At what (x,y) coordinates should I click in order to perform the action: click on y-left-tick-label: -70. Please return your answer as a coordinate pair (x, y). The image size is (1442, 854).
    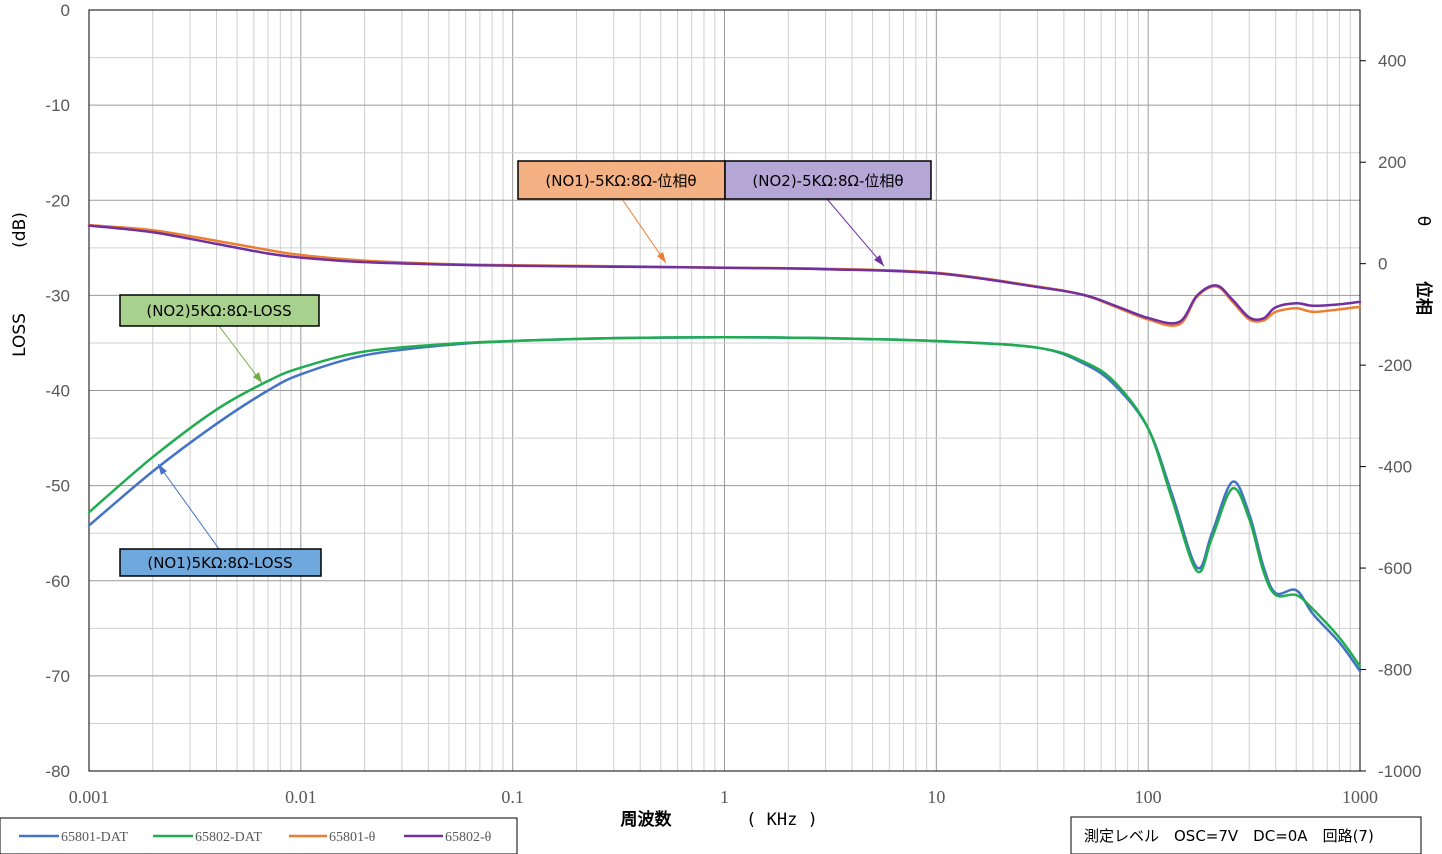
    Looking at the image, I should click on (57, 676).